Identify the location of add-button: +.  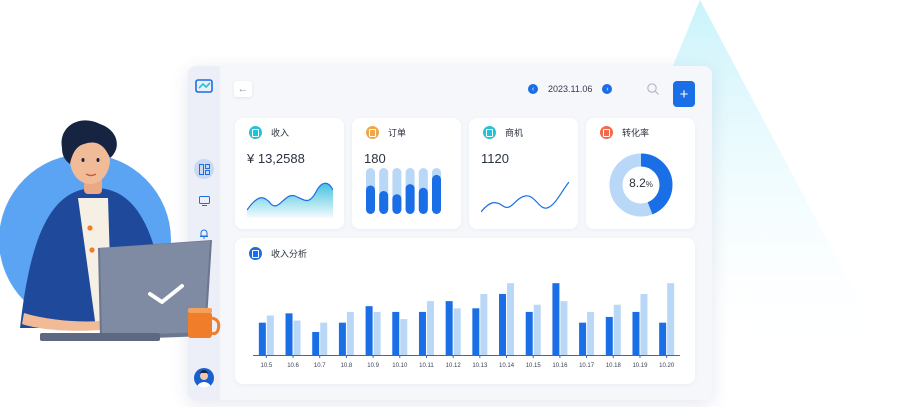
(684, 94).